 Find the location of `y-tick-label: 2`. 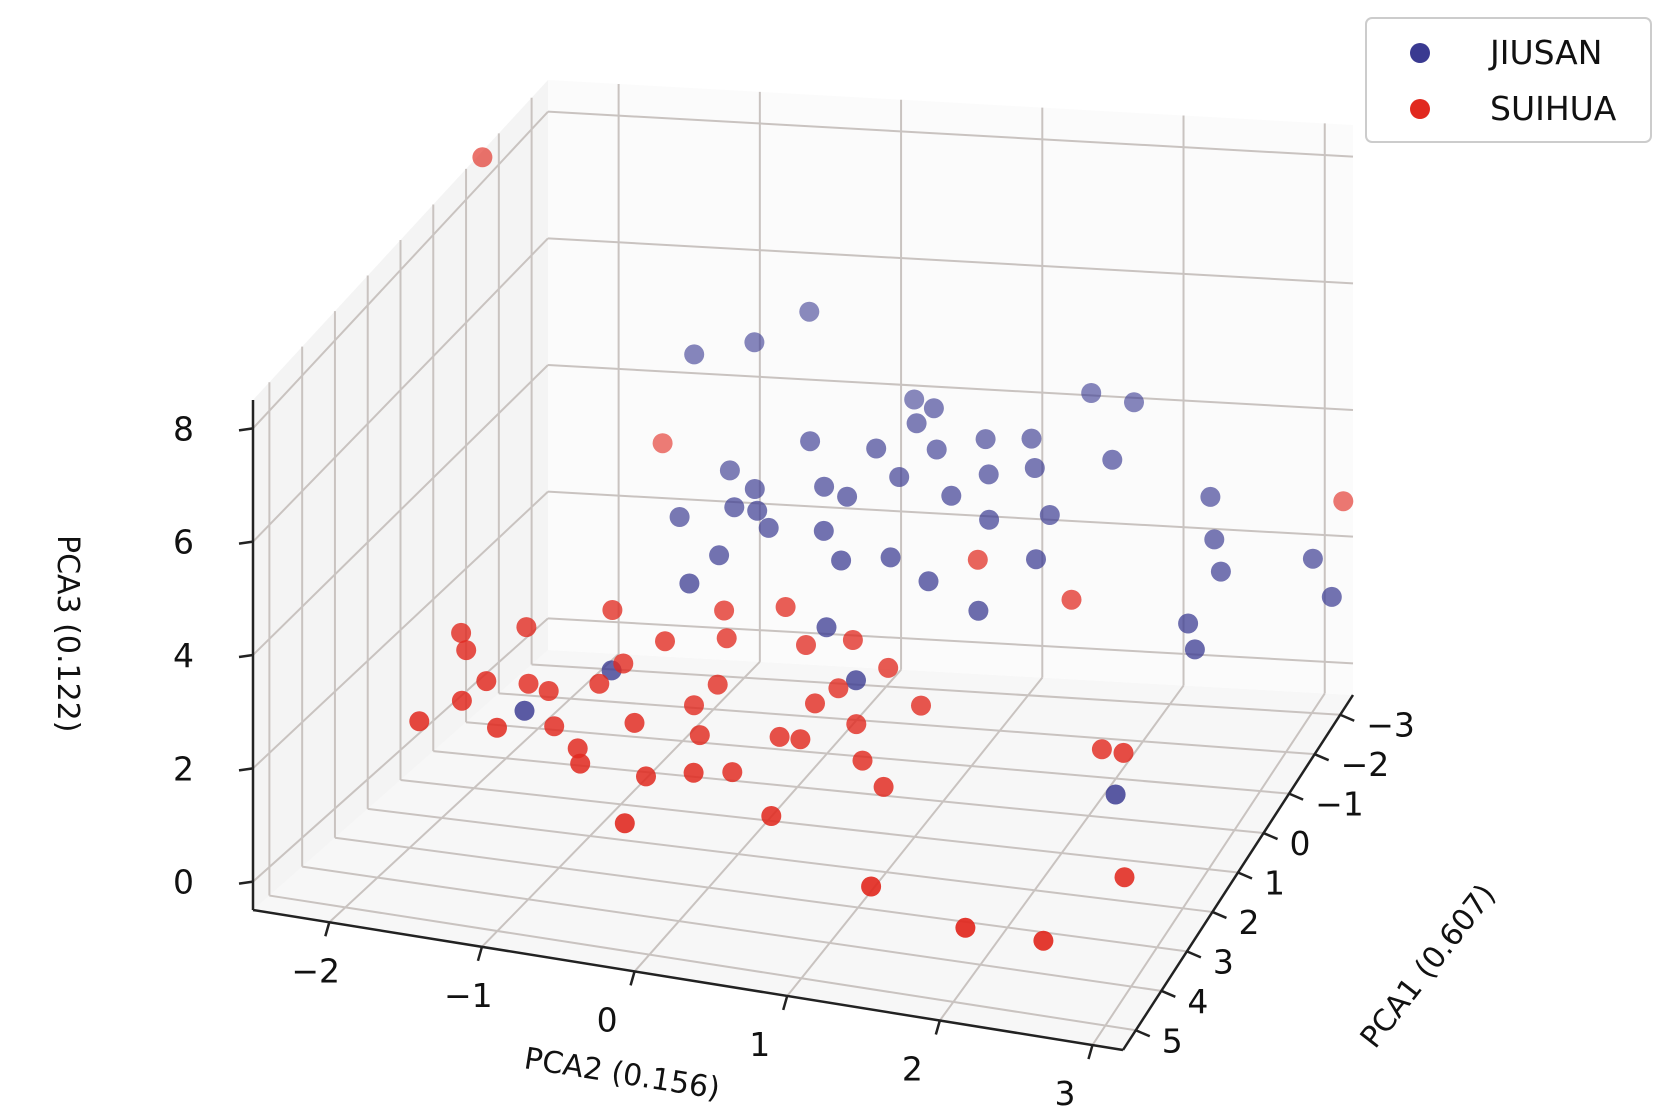

y-tick-label: 2 is located at coordinates (912, 1069).